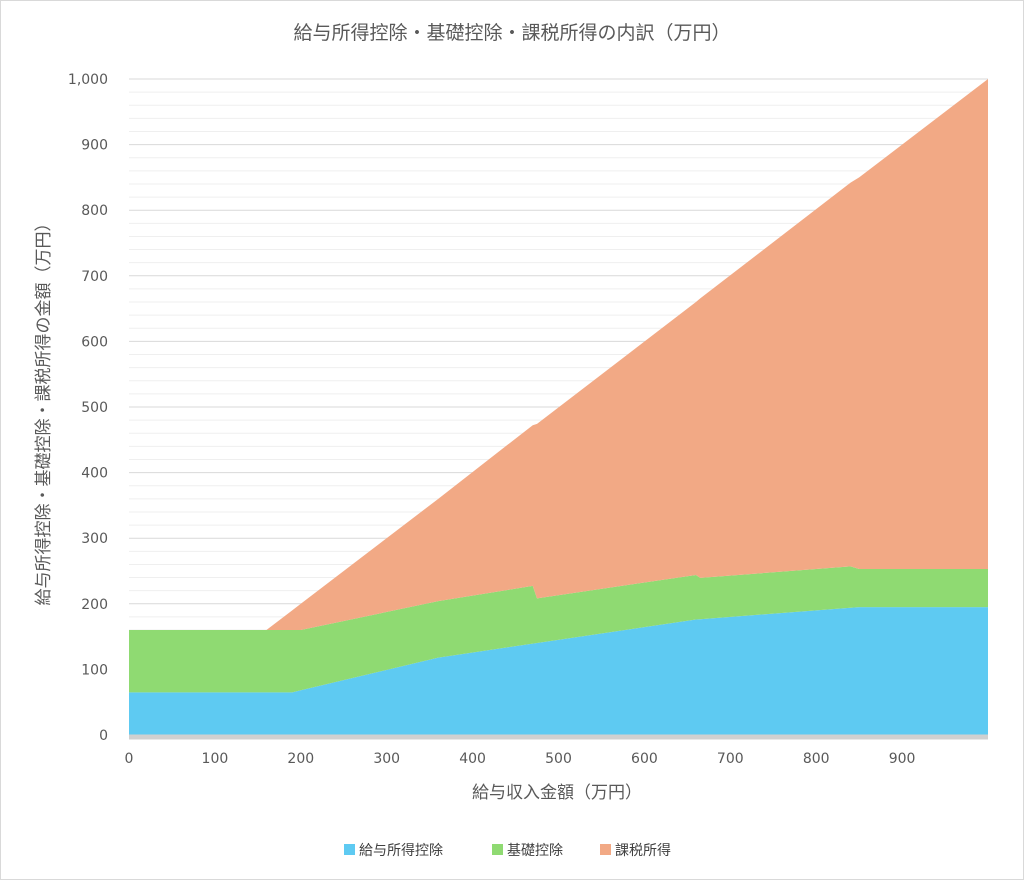 This screenshot has height=880, width=1024. What do you see at coordinates (94, 474) in the screenshot?
I see `y-tick-label: 400` at bounding box center [94, 474].